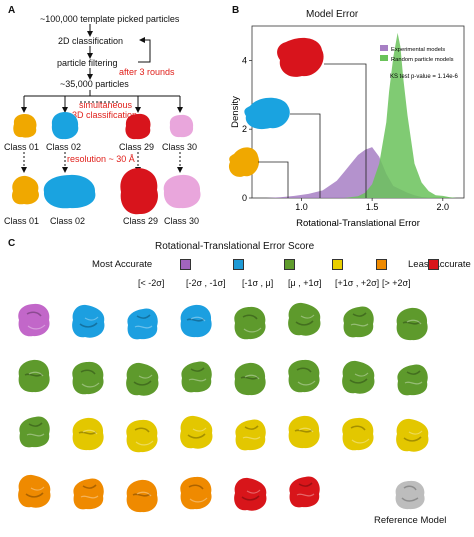  What do you see at coordinates (142, 324) in the screenshot?
I see `model-map-r1-c3` at bounding box center [142, 324].